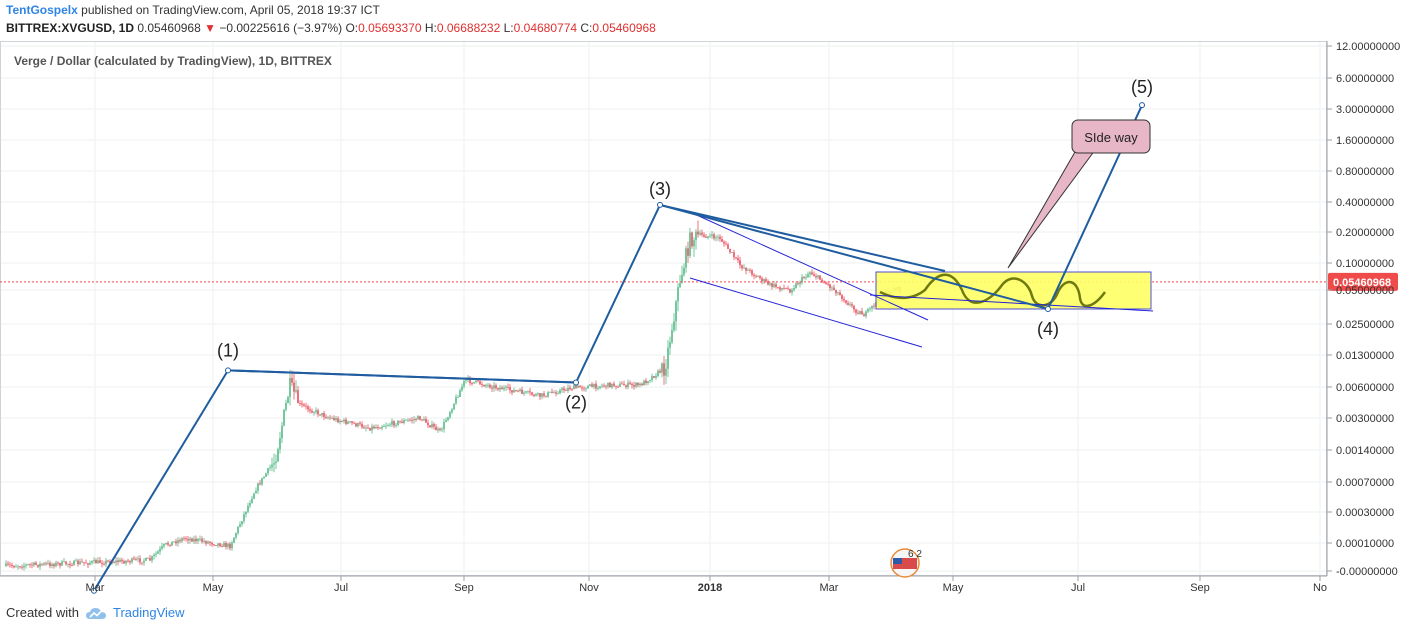 The image size is (1411, 631). I want to click on author-link: TentGospelx, so click(42, 10).